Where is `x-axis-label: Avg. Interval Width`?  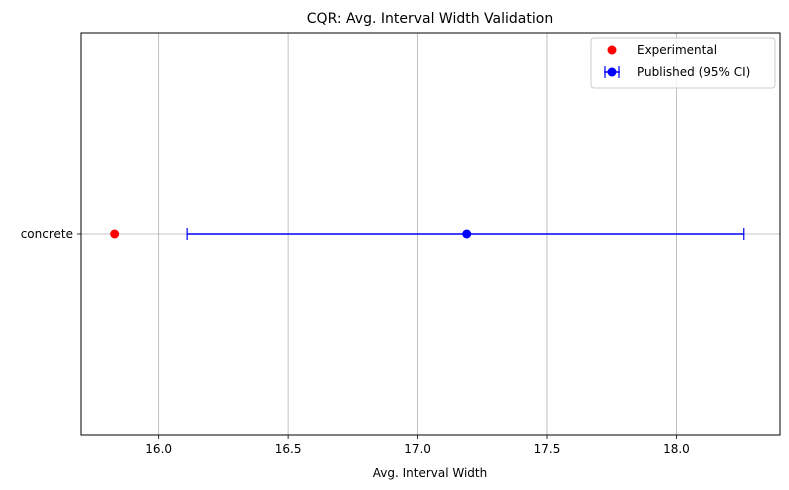 x-axis-label: Avg. Interval Width is located at coordinates (430, 473).